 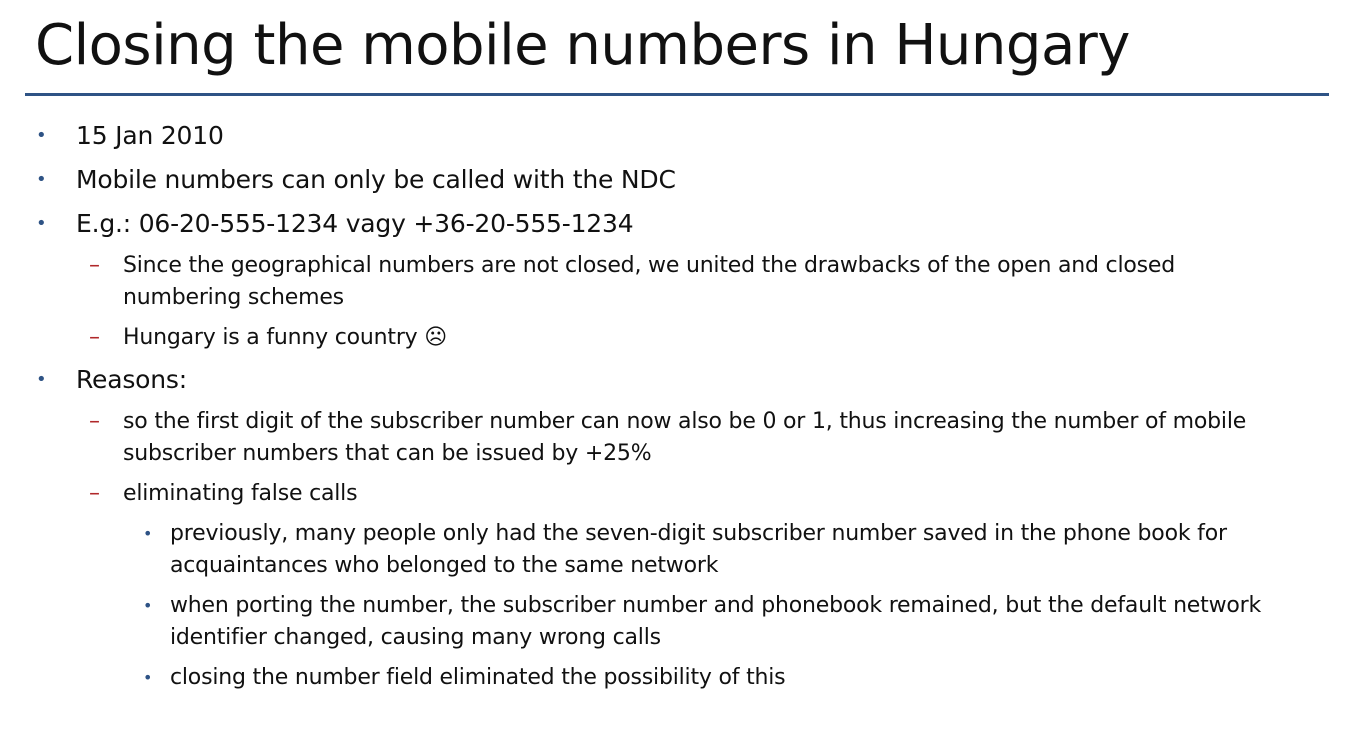 What do you see at coordinates (150, 135) in the screenshot?
I see `bullet-text: 15 Jan 2010` at bounding box center [150, 135].